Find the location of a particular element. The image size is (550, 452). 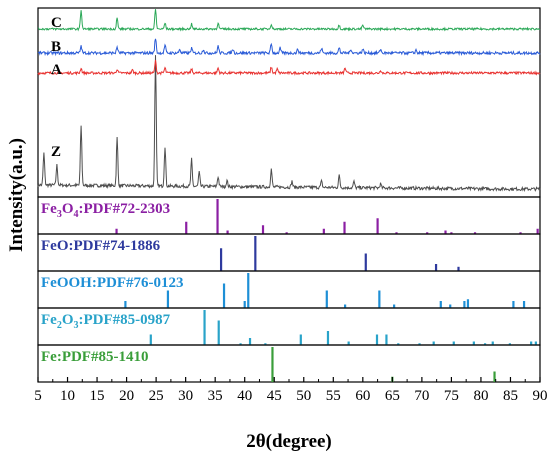

x-axis-title: 2θ(degree) is located at coordinates (289, 441).